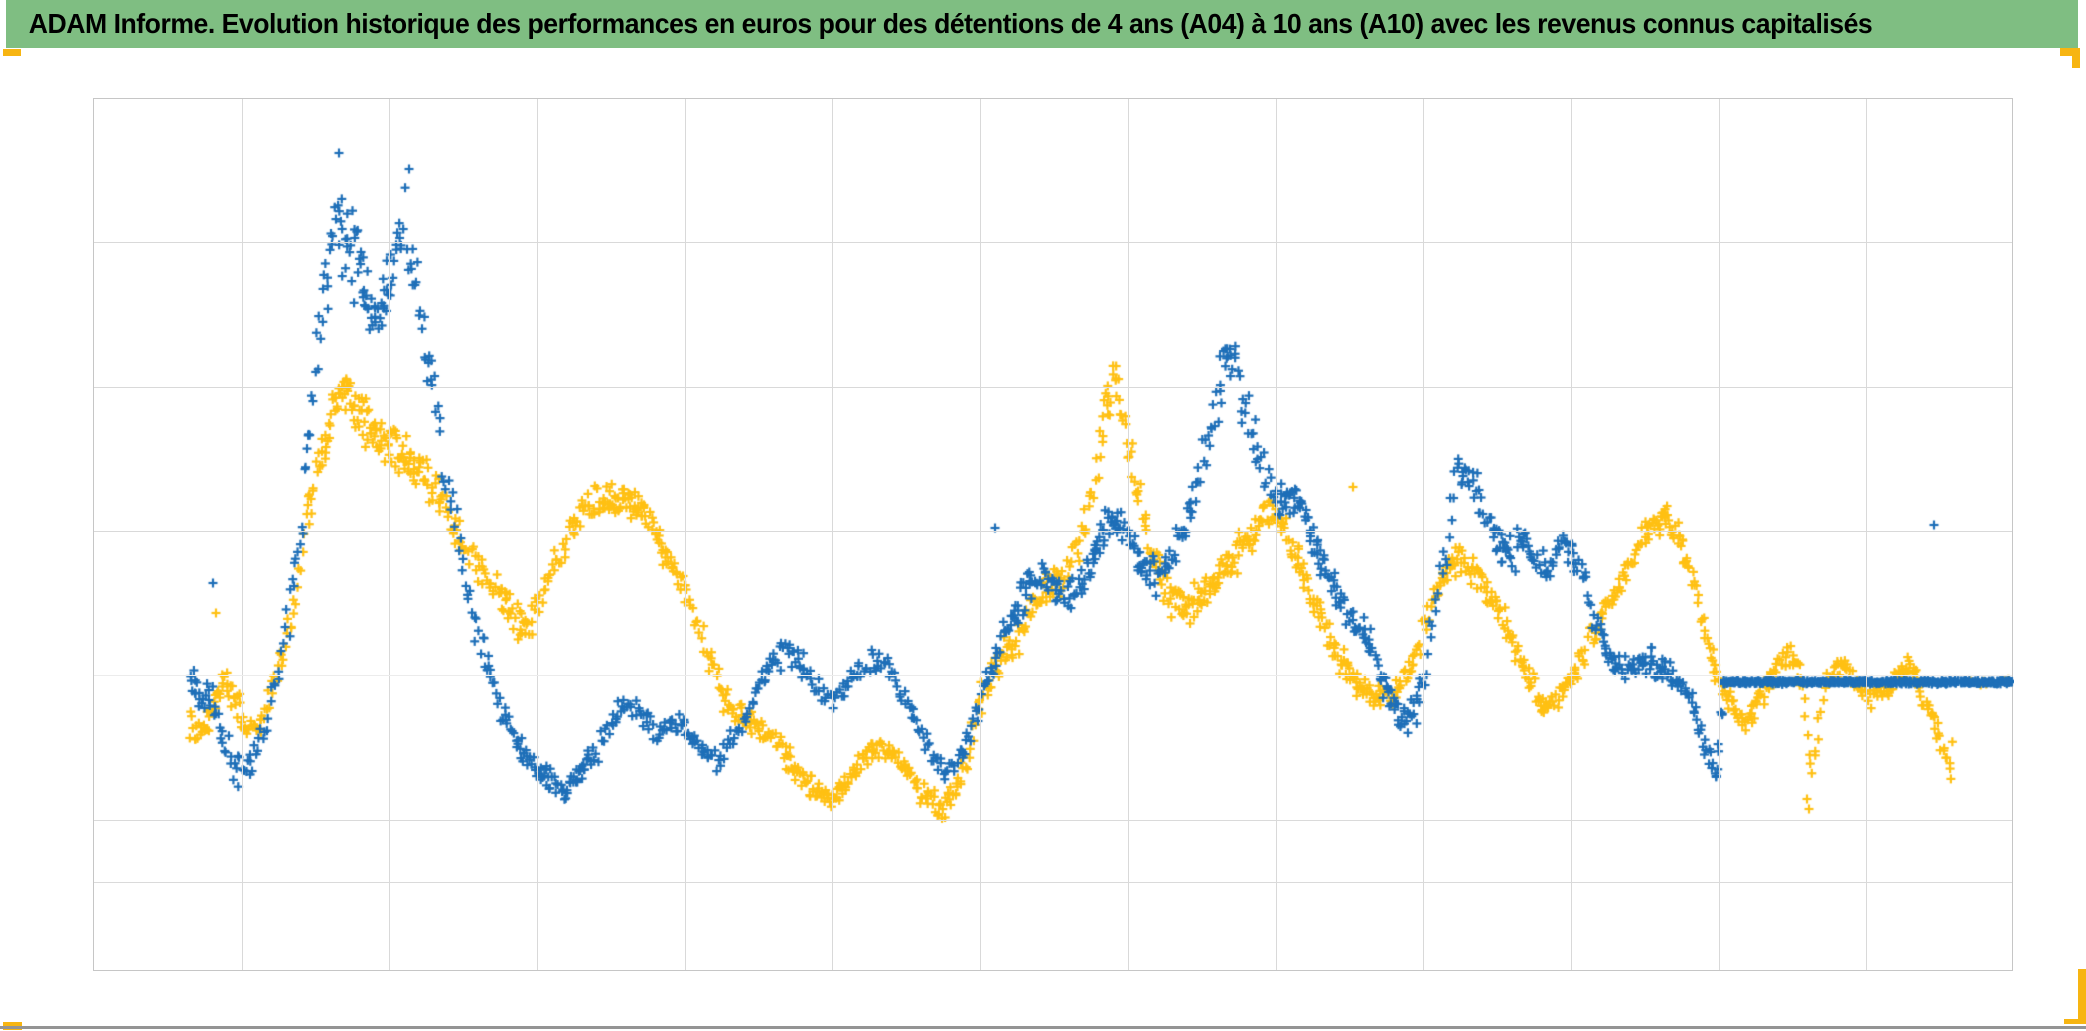  Describe the element at coordinates (12, 52) in the screenshot. I see `top-left-accent-mark` at that location.